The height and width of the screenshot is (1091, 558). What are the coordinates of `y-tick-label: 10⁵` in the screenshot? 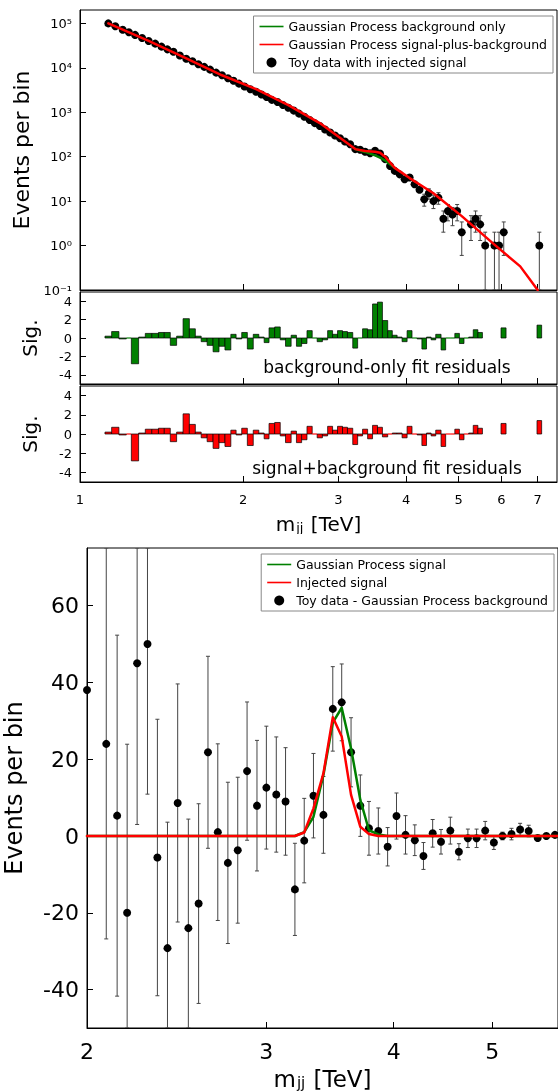 It's located at (61, 23).